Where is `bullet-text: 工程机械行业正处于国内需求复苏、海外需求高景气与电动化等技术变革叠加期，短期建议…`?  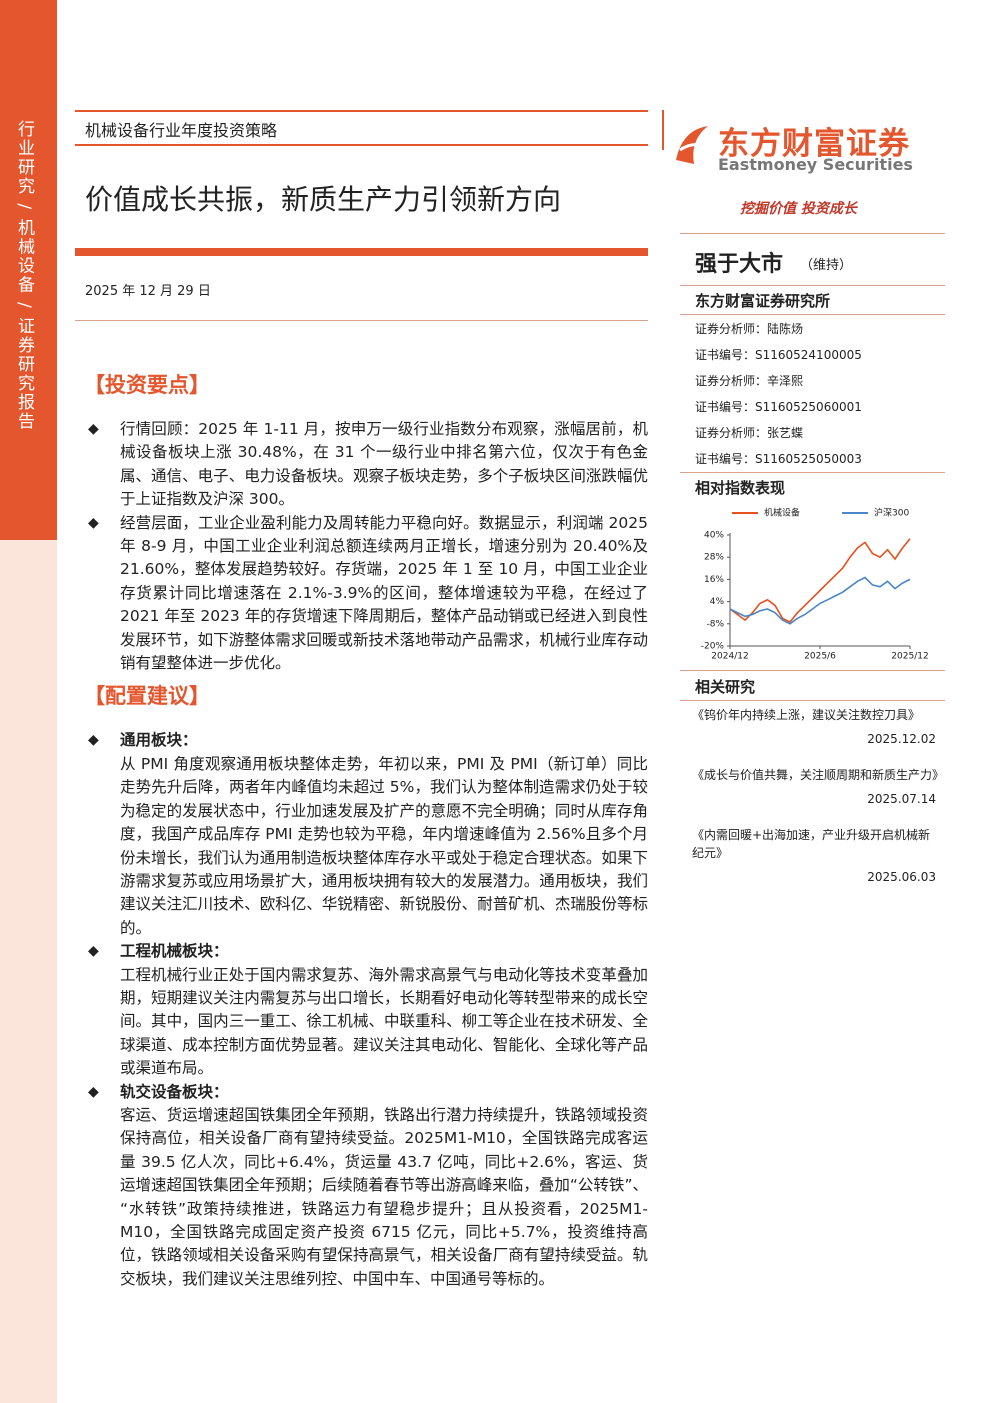 bullet-text: 工程机械行业正处于国内需求复苏、海外需求高景气与电动化等技术变革叠加期，短期建议… is located at coordinates (384, 1021).